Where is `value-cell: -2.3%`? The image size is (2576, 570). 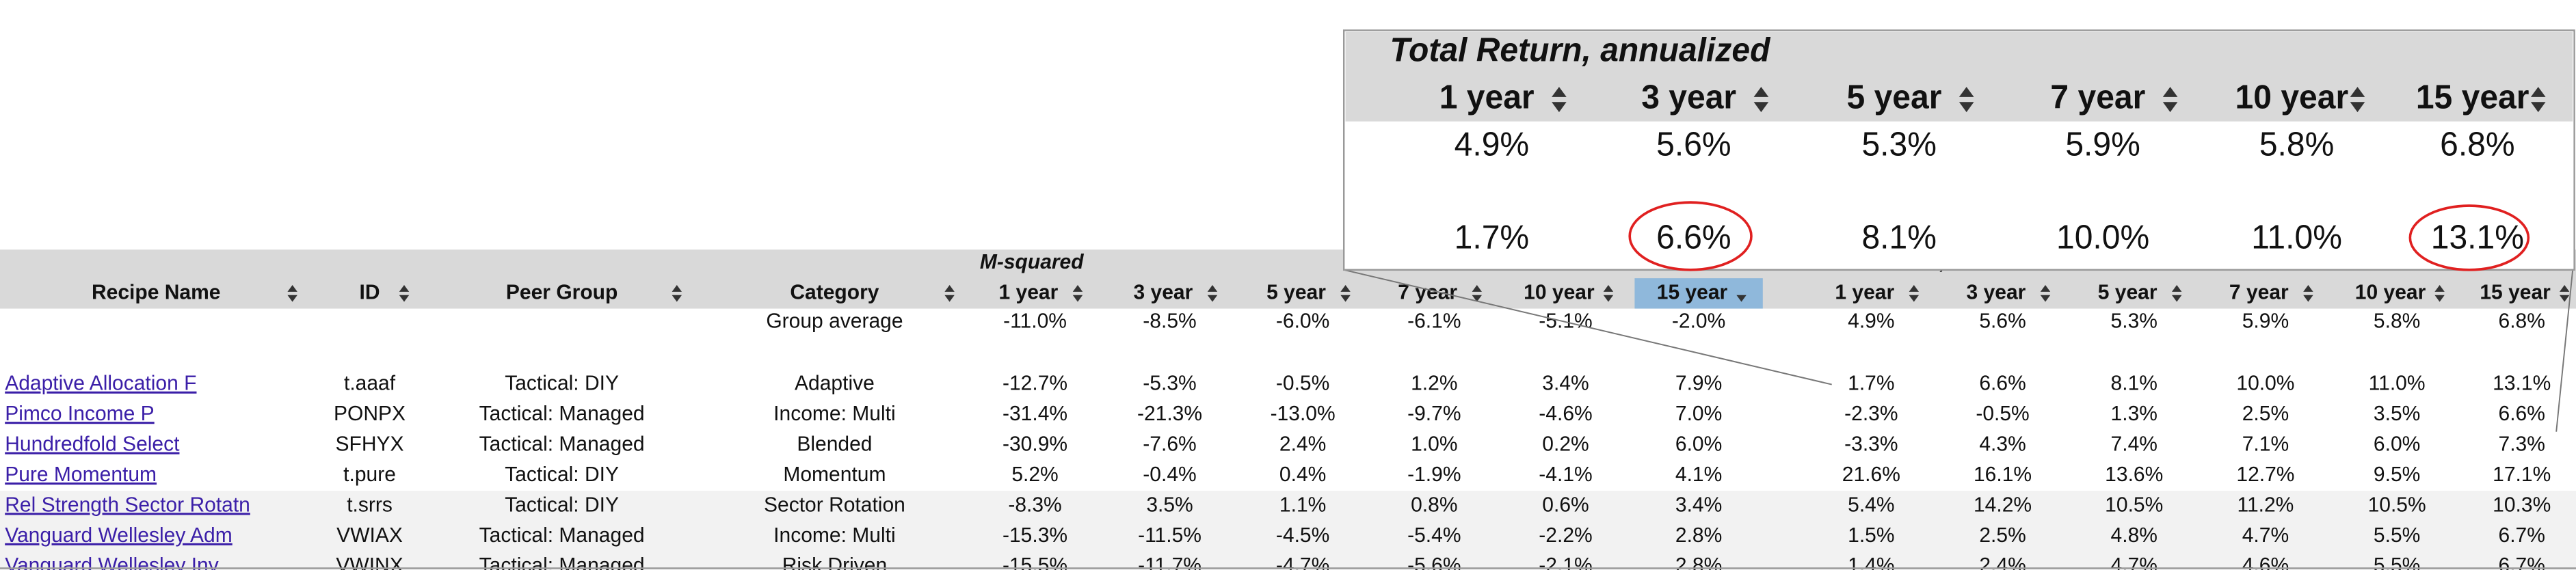
value-cell: -2.3% is located at coordinates (1871, 413).